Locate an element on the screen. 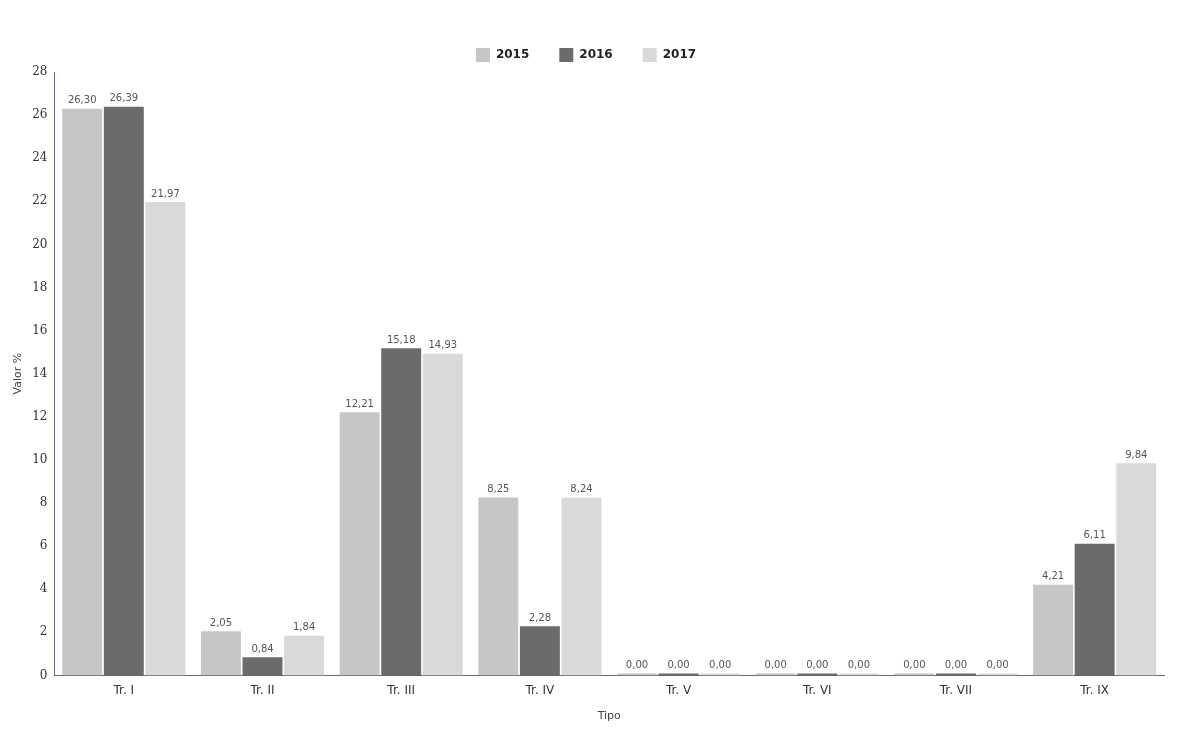 The width and height of the screenshot is (1182, 735). data-label: 4,21 is located at coordinates (1053, 576).